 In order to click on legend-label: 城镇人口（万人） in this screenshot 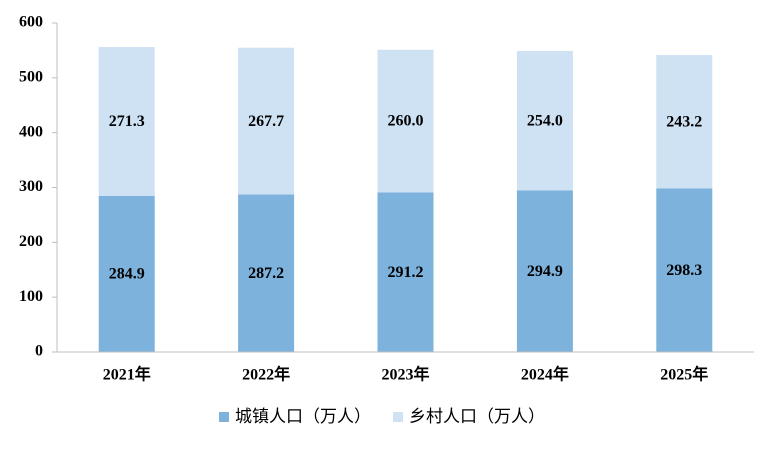, I will do `click(303, 416)`.